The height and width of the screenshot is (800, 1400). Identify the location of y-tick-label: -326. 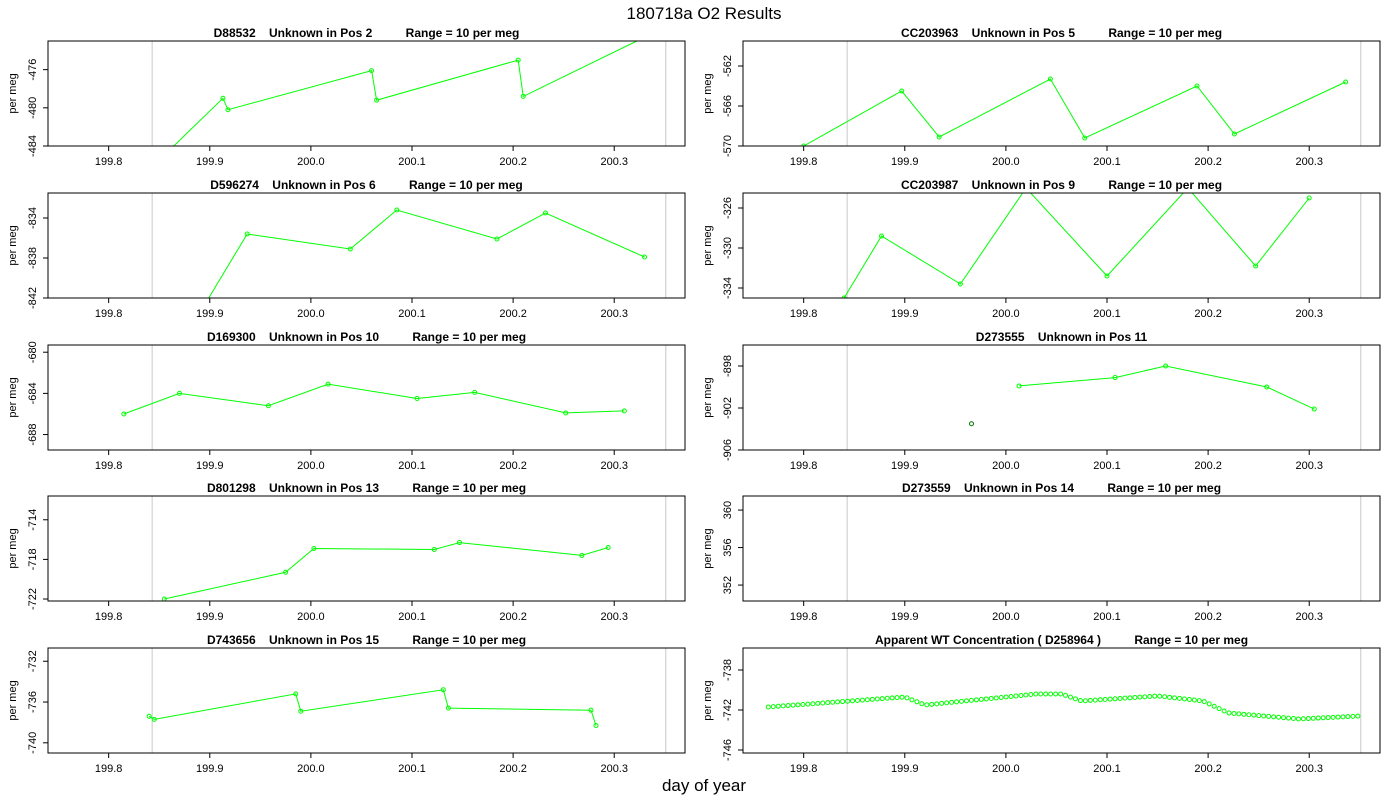
(728, 208).